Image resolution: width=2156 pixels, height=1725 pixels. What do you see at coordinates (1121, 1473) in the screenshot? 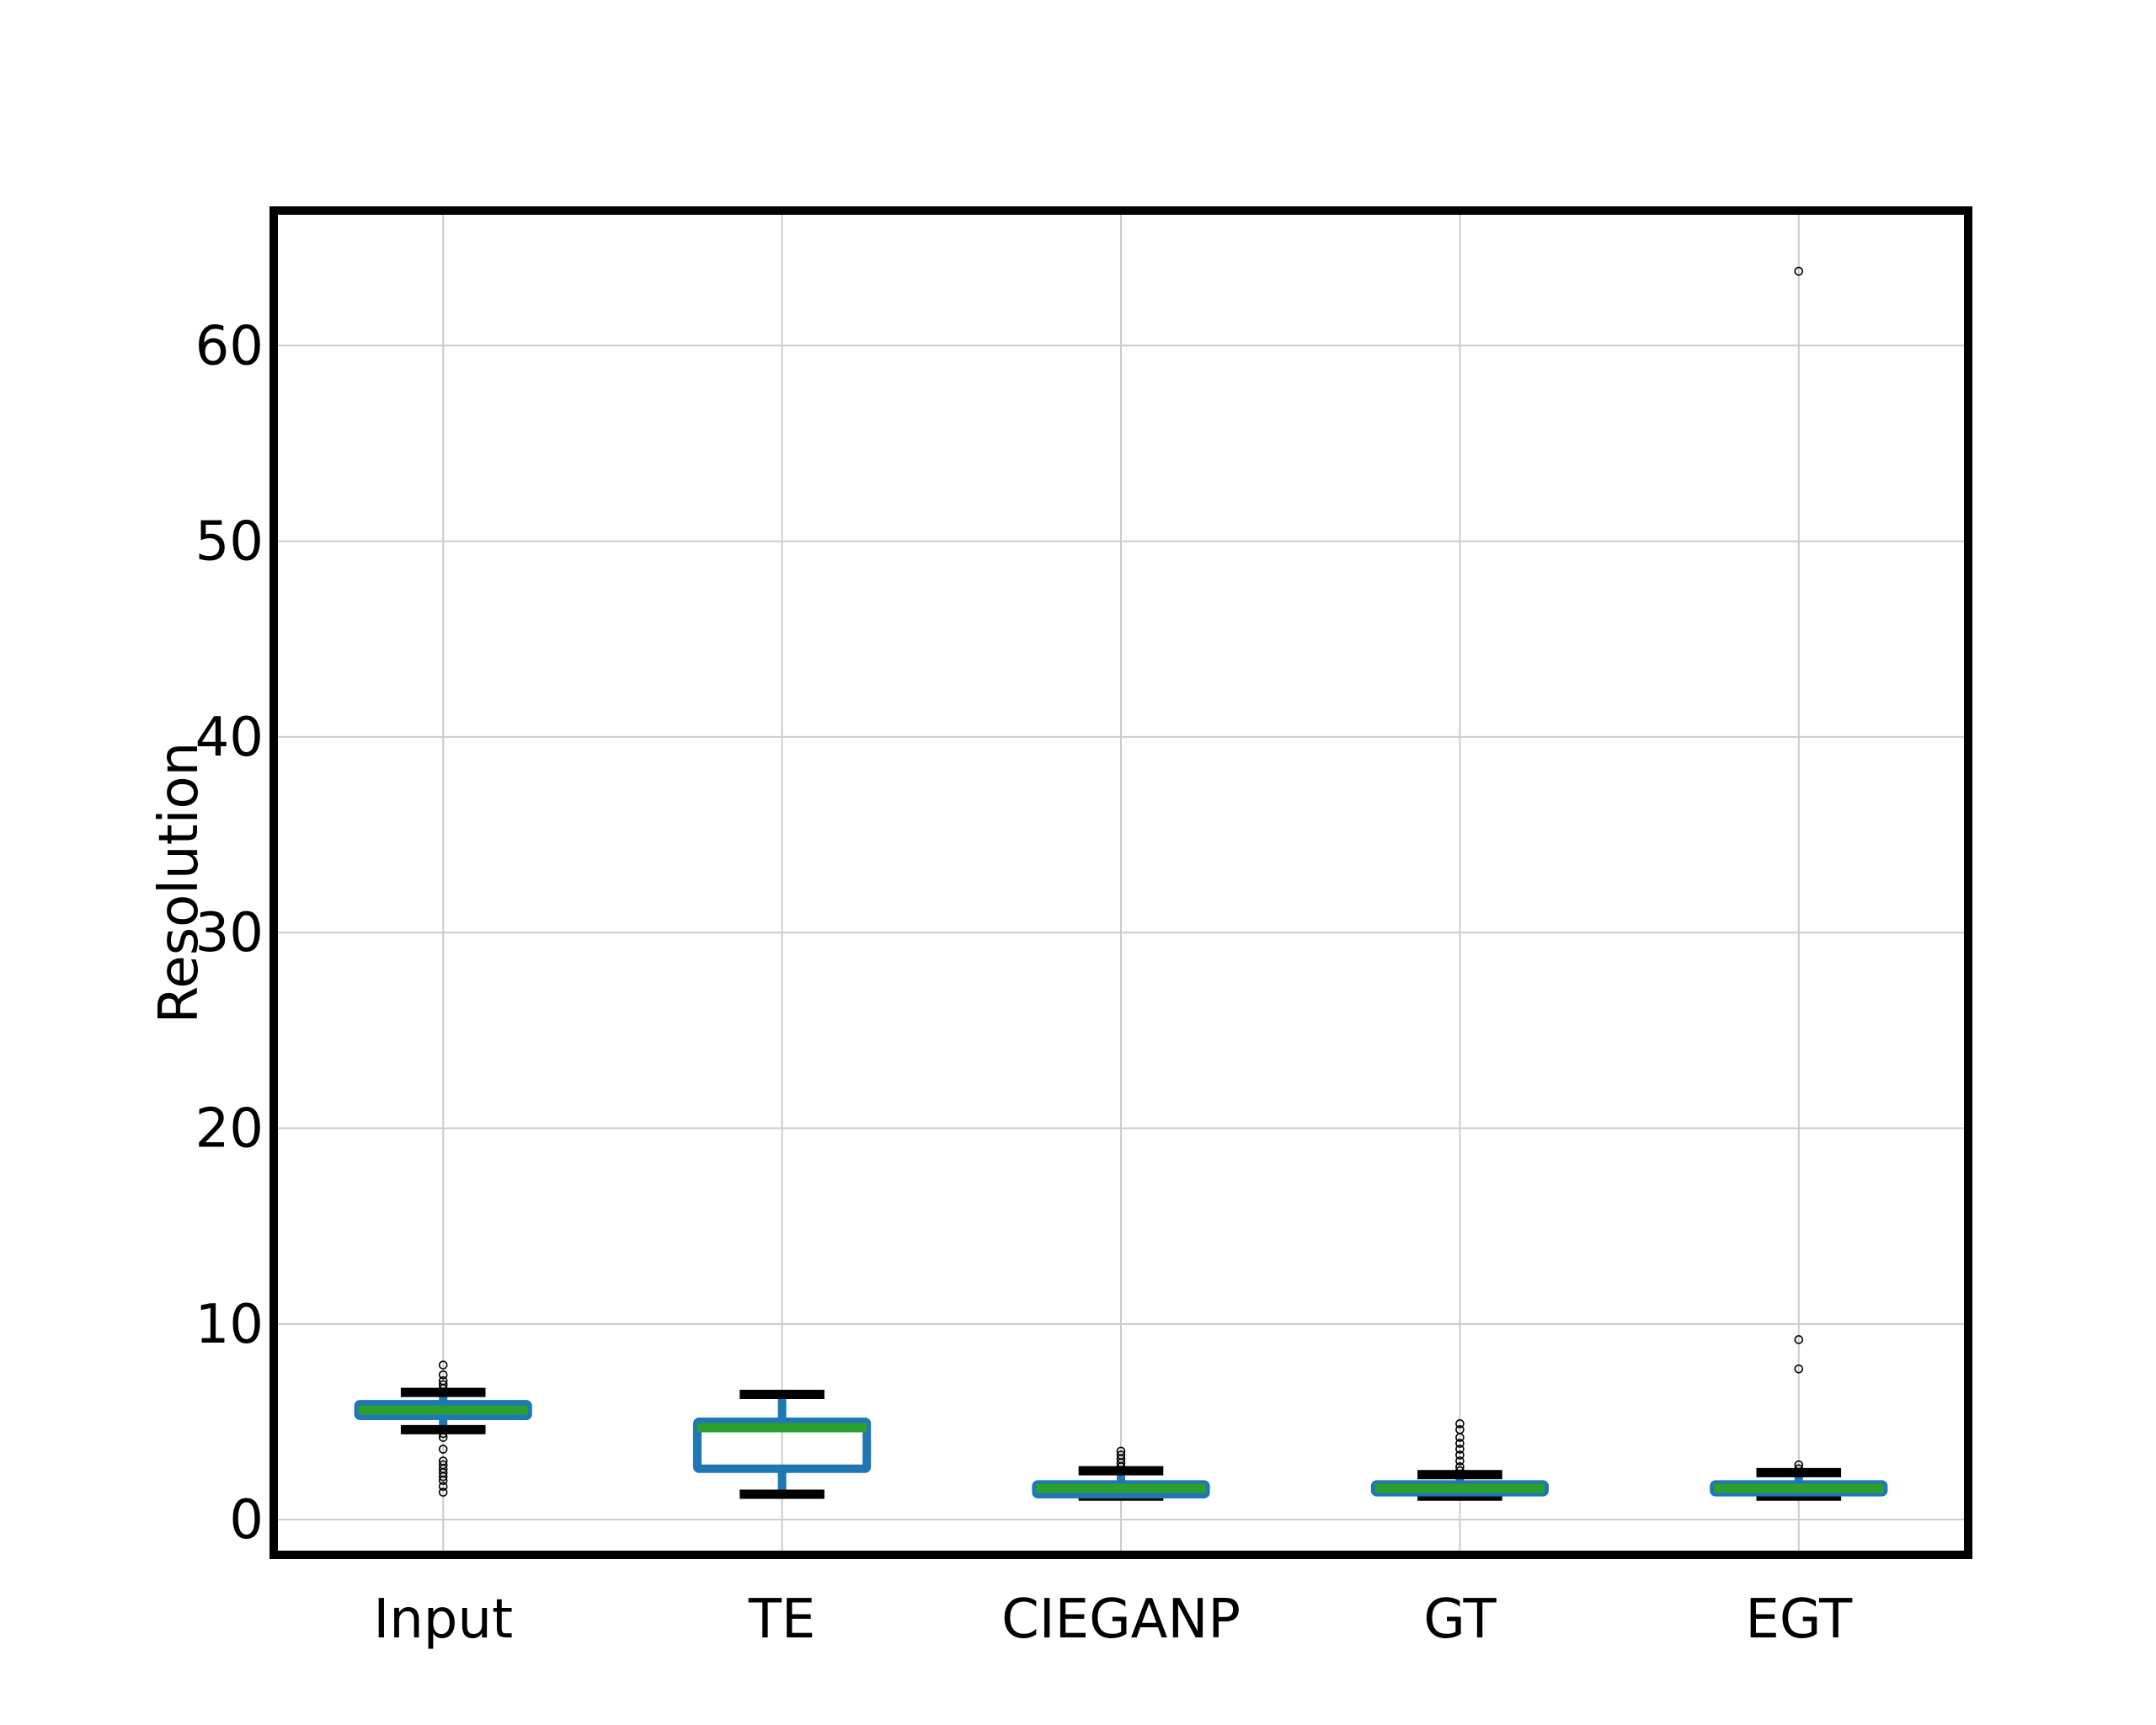
I see `box-cieganp` at bounding box center [1121, 1473].